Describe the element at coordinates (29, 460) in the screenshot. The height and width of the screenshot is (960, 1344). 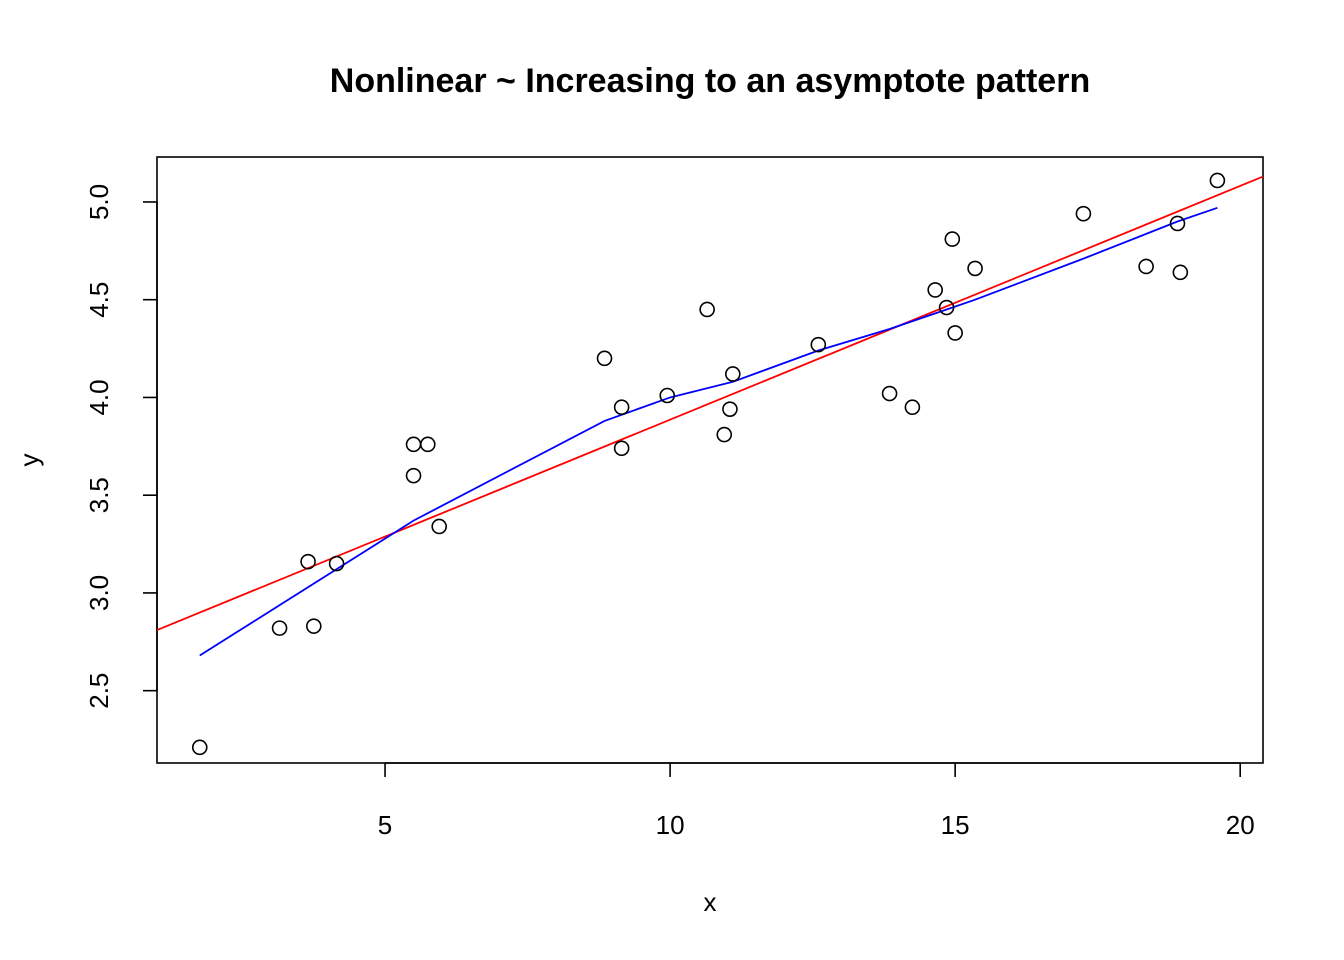
I see `y-axis-label: y` at that location.